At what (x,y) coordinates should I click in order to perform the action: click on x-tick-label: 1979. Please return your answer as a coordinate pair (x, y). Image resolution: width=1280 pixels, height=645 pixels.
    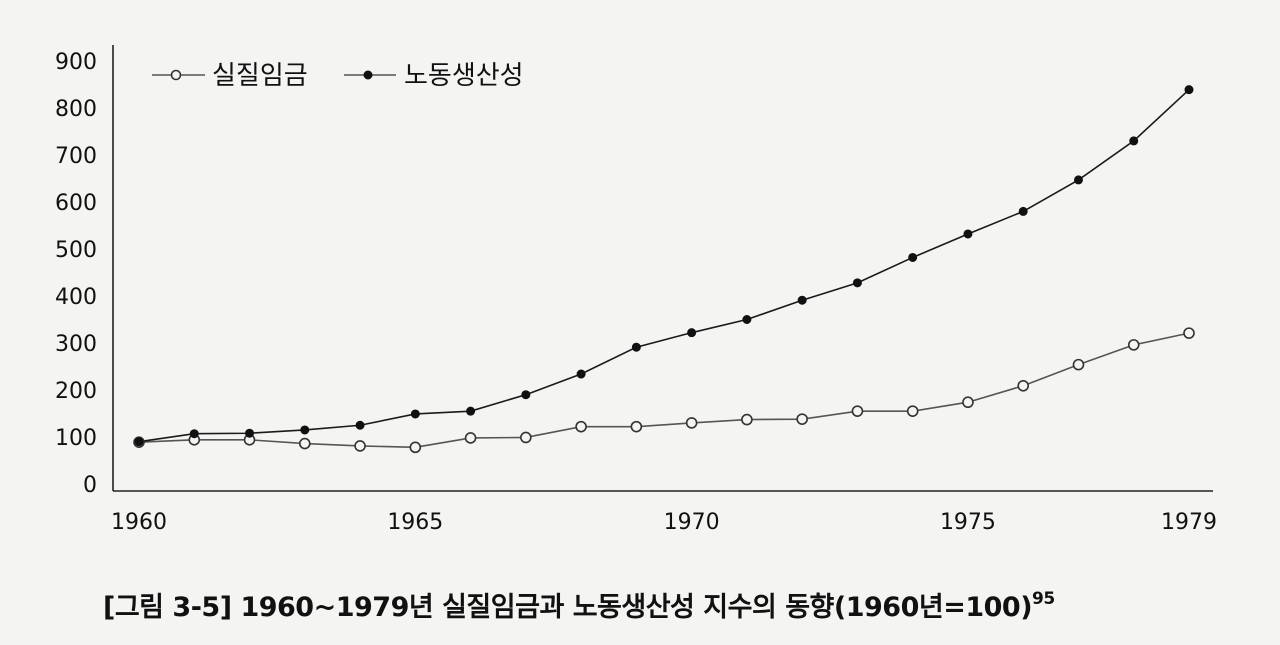
    Looking at the image, I should click on (1189, 522).